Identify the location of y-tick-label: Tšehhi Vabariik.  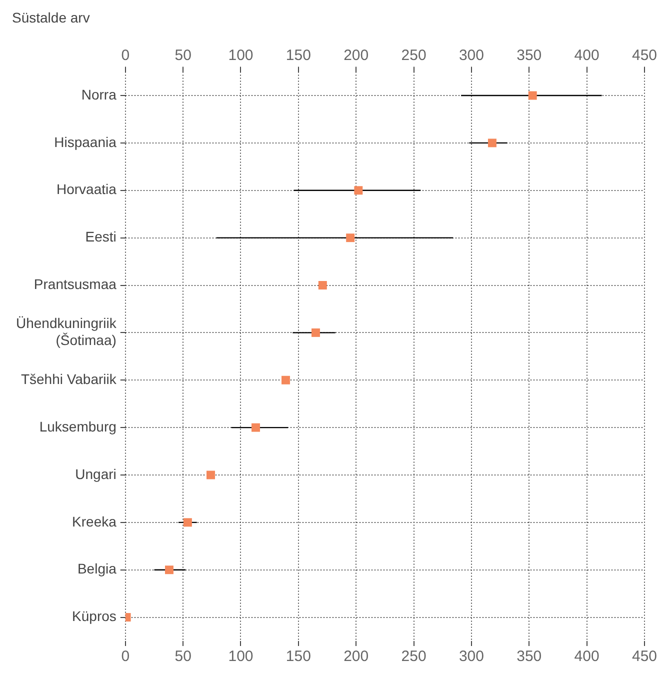
(69, 378).